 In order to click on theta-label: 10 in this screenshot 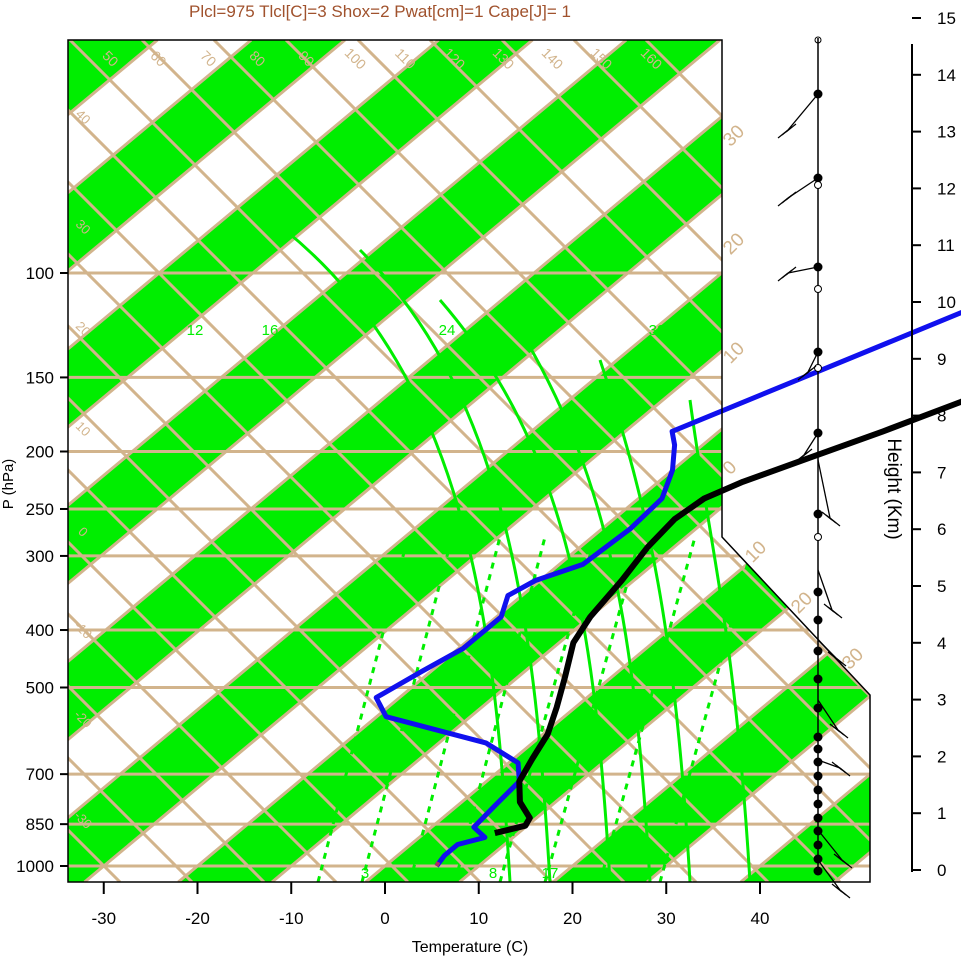, I will do `click(734, 353)`.